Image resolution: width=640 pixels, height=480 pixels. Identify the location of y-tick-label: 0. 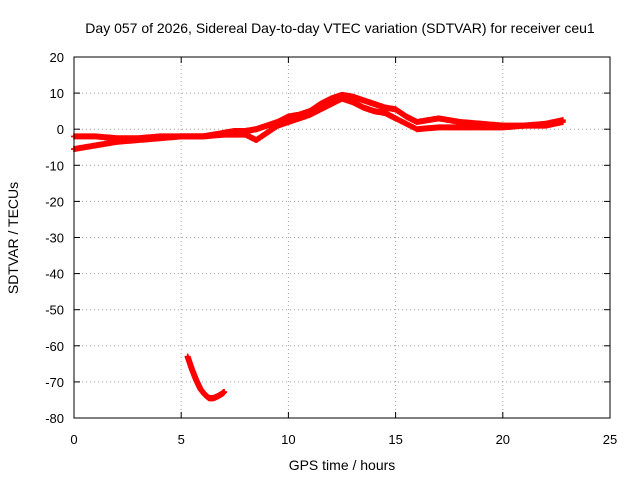
(60, 129).